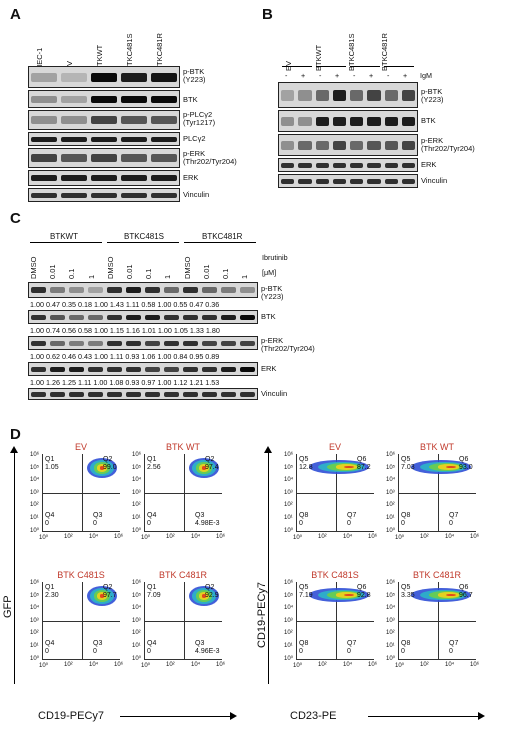 The height and width of the screenshot is (732, 520). What do you see at coordinates (110, 467) in the screenshot?
I see `quadrant-value: 99.0` at bounding box center [110, 467].